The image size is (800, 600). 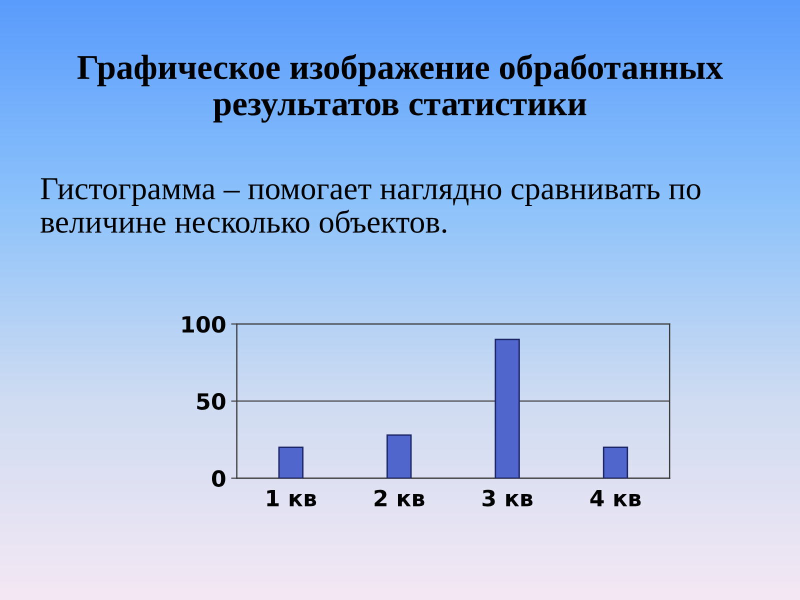 I want to click on x-tick-label: 2 кв, so click(x=399, y=498).